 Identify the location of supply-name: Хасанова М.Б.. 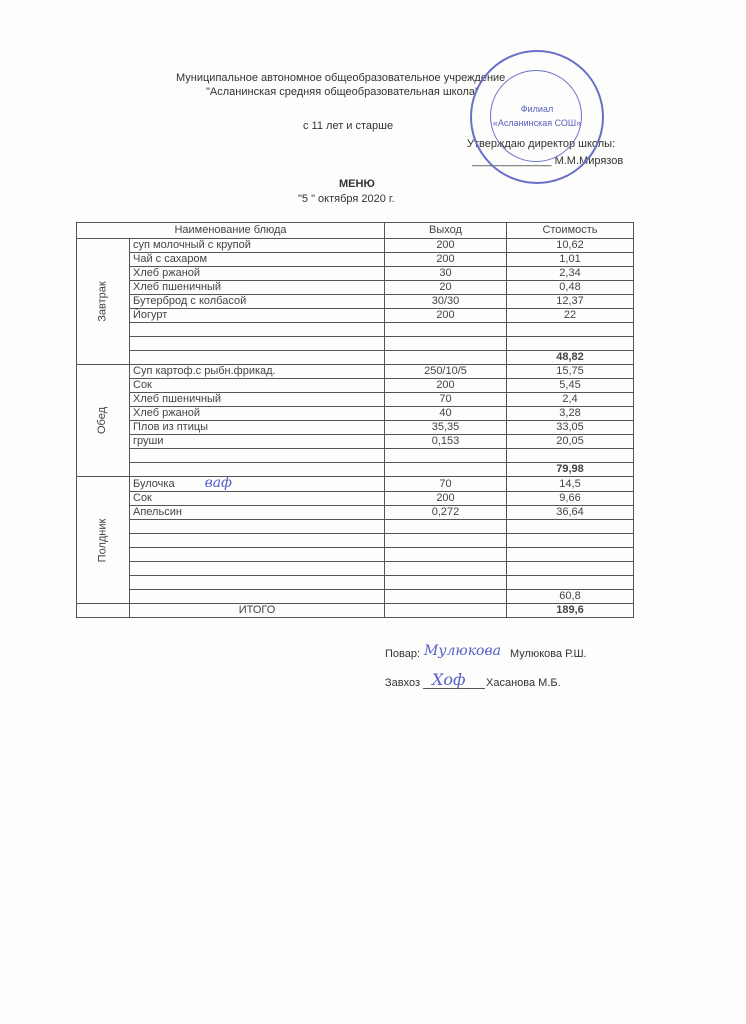
(523, 683).